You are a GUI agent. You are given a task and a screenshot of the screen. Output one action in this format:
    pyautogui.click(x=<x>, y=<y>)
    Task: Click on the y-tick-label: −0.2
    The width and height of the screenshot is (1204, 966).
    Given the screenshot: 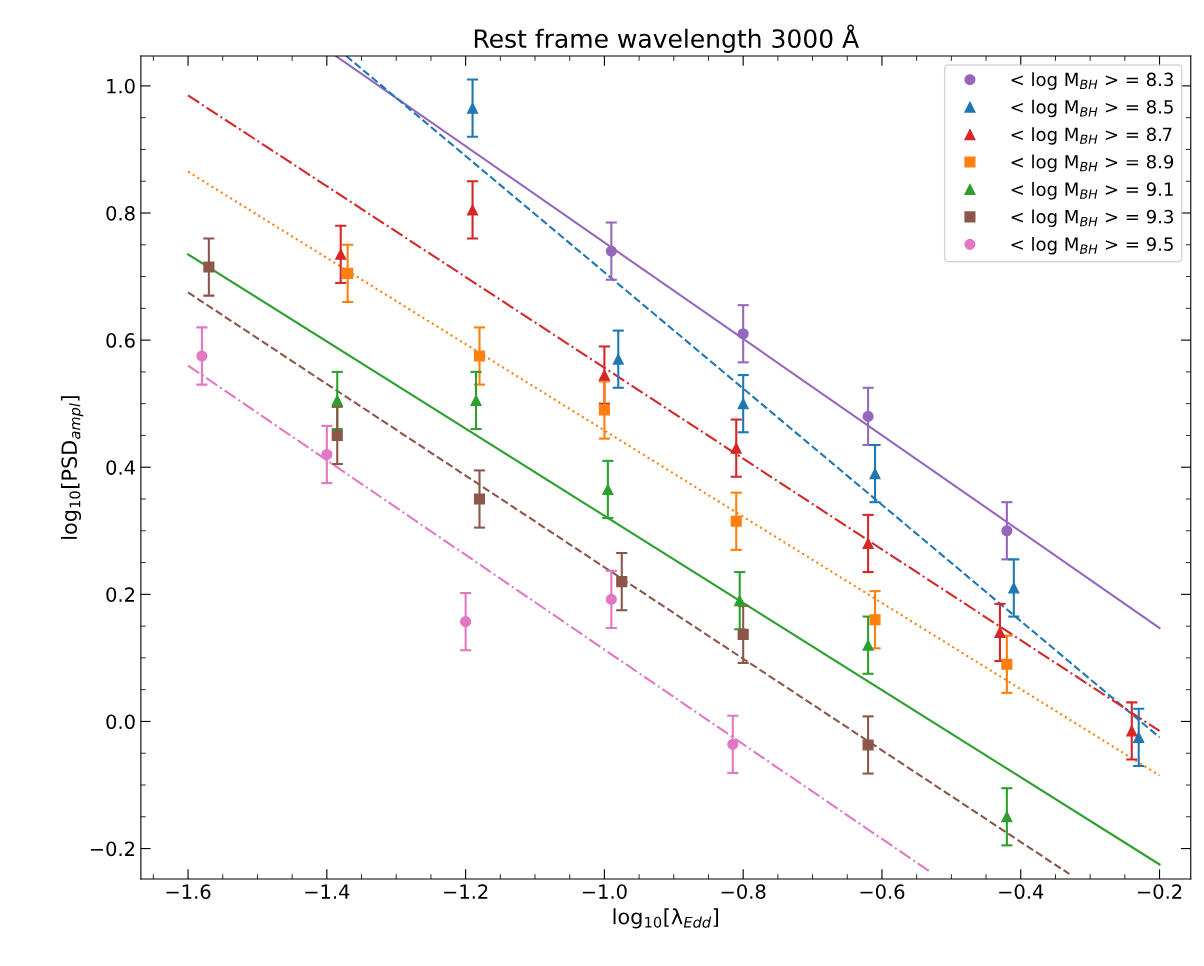 What is the action you would take?
    pyautogui.click(x=112, y=849)
    